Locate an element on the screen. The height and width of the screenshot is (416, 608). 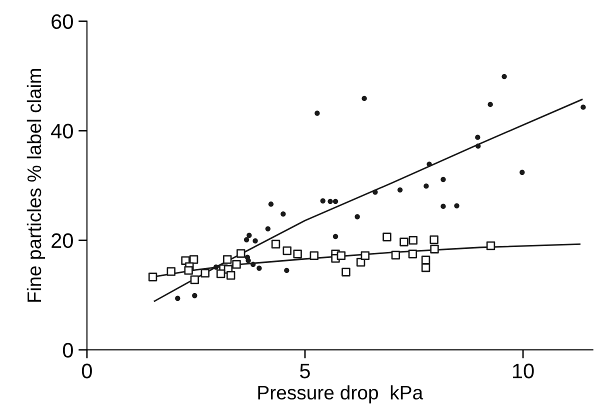
x-axis-title: Pressure drop kPa is located at coordinates (341, 394).